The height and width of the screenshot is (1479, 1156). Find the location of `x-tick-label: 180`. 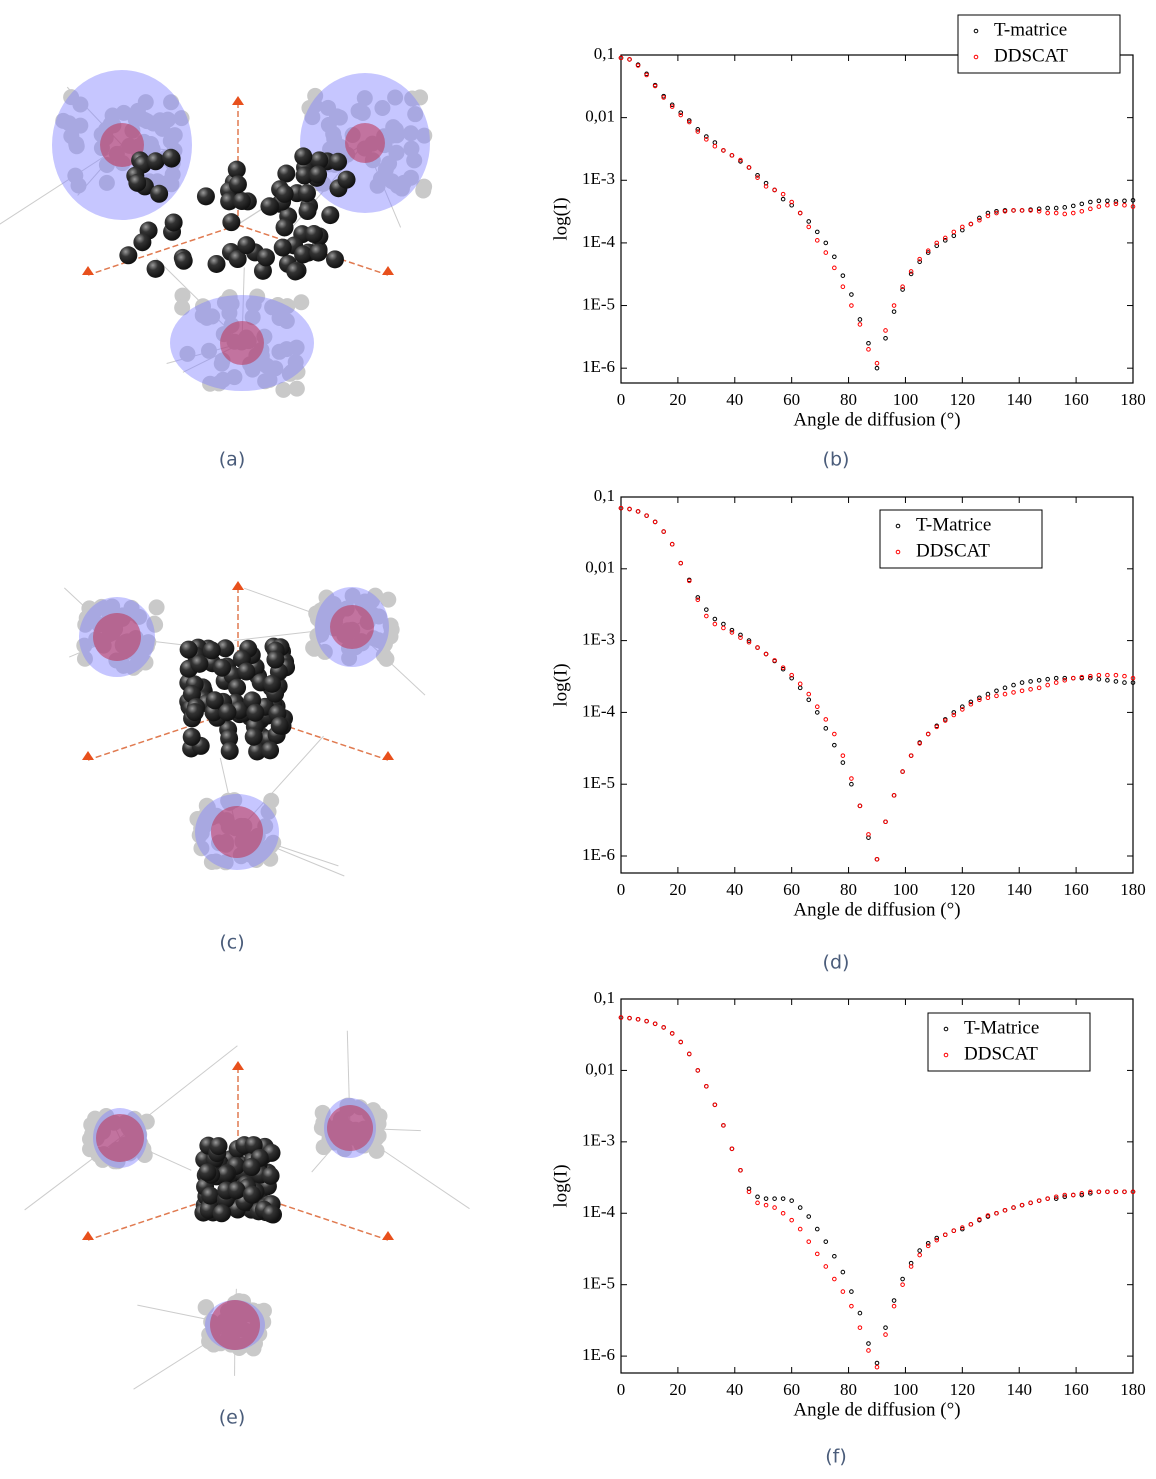

x-tick-label: 180 is located at coordinates (1133, 1389).